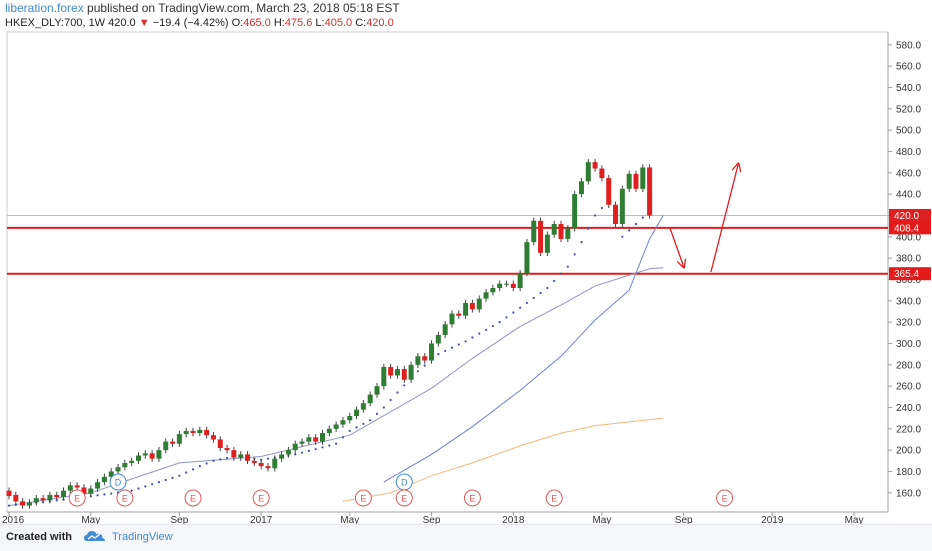  Describe the element at coordinates (908, 387) in the screenshot. I see `y-tick-label: 260.0` at that location.